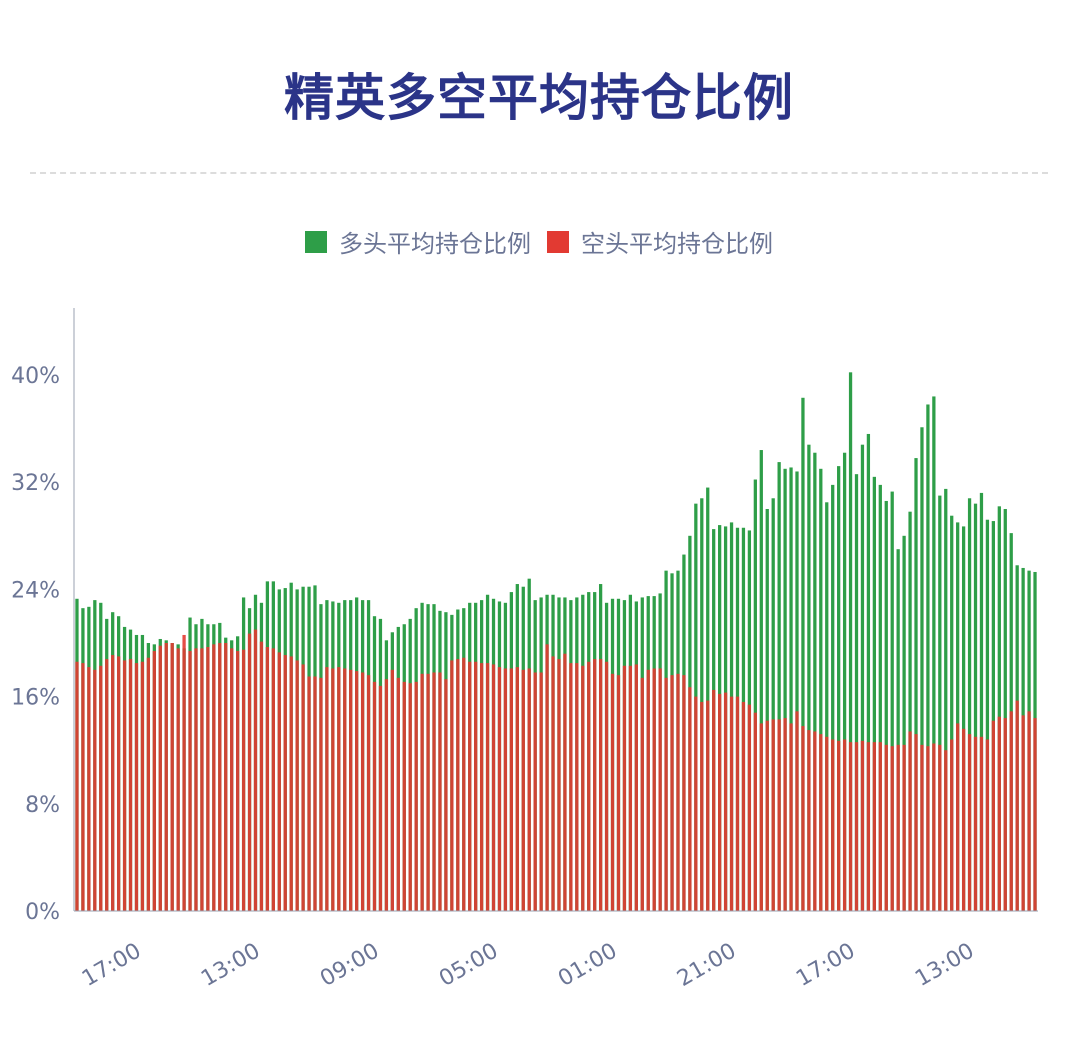  What do you see at coordinates (42, 805) in the screenshot?
I see `y-tick-label: 8%` at bounding box center [42, 805].